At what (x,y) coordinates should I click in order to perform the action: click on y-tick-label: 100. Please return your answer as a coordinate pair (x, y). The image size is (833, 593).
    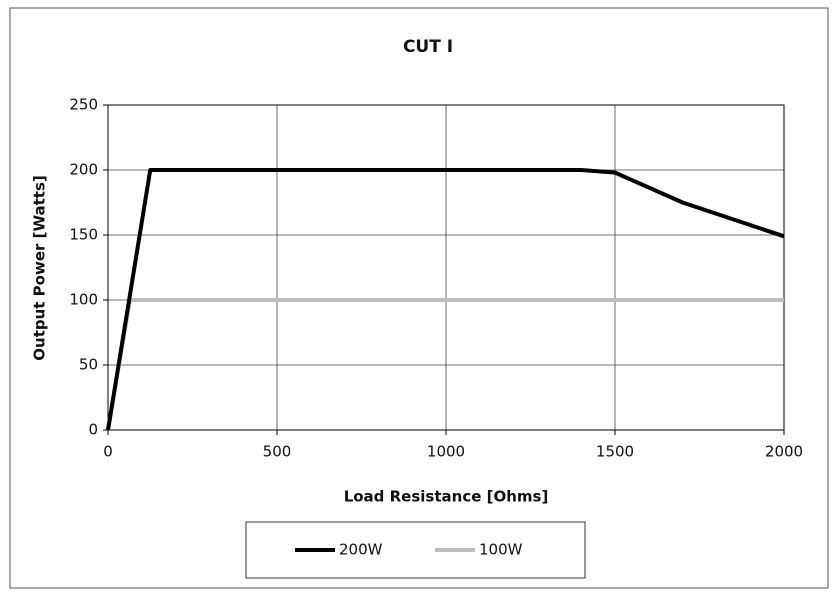
    Looking at the image, I should click on (83, 300).